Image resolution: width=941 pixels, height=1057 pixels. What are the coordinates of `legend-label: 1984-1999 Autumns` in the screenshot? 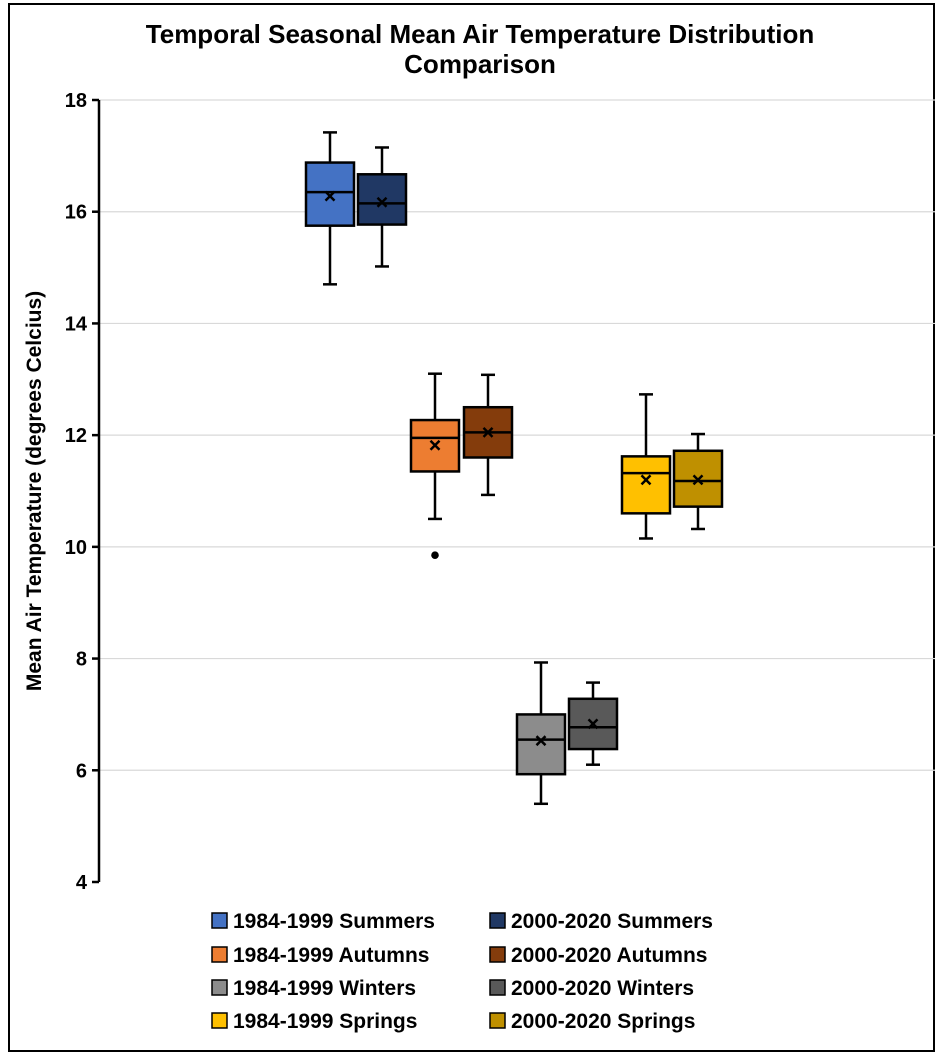 It's located at (331, 955).